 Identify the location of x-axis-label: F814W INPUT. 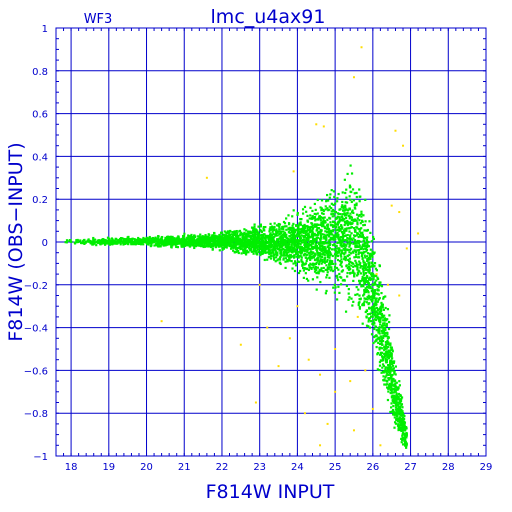
(270, 492).